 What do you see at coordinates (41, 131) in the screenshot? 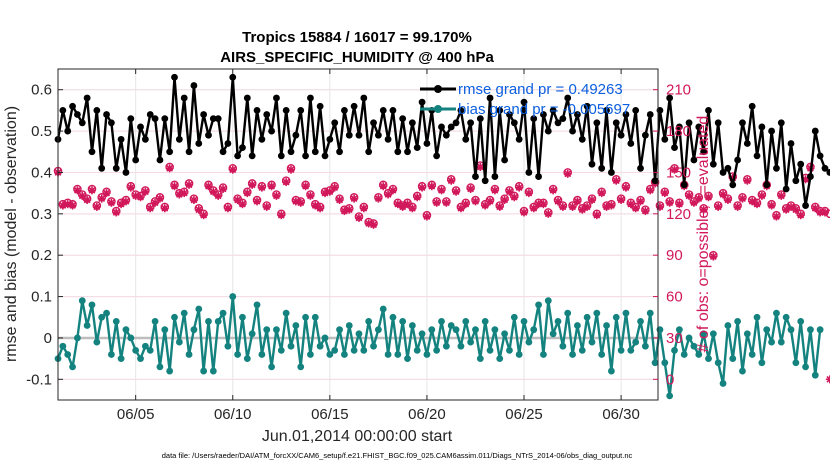
I see `y-tick-label-left: 0.5` at bounding box center [41, 131].